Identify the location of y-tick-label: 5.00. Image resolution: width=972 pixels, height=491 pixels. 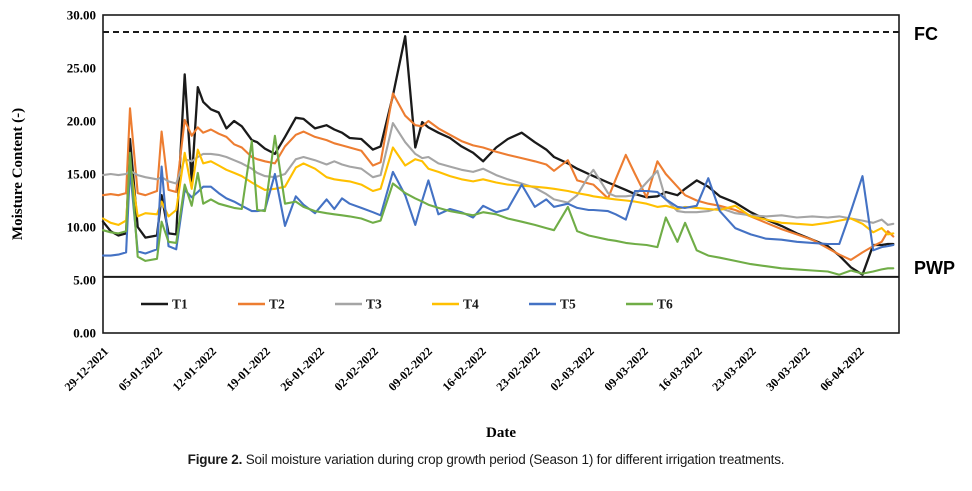
(84, 280).